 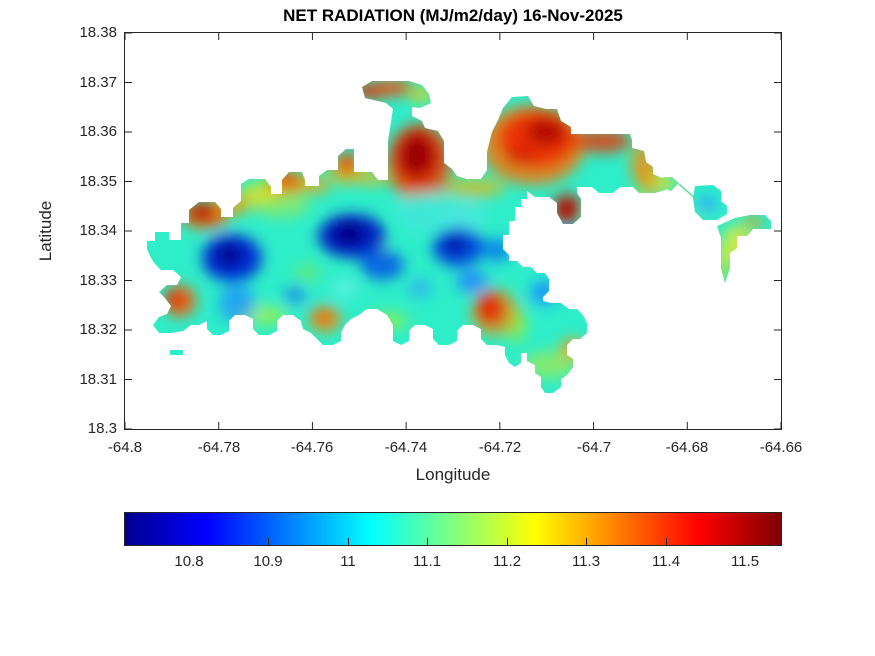 I want to click on colorbar-tick-label: 11.1, so click(x=427, y=561).